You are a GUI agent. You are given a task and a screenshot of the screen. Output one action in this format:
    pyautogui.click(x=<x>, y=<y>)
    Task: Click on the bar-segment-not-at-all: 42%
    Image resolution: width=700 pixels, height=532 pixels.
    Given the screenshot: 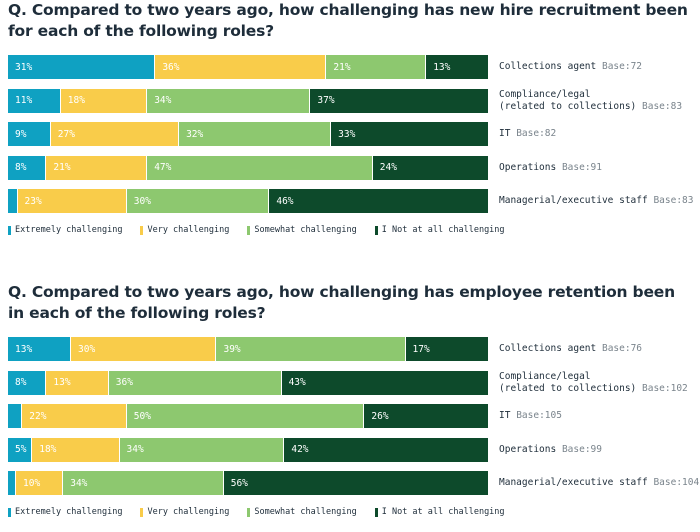 What is the action you would take?
    pyautogui.click(x=386, y=449)
    